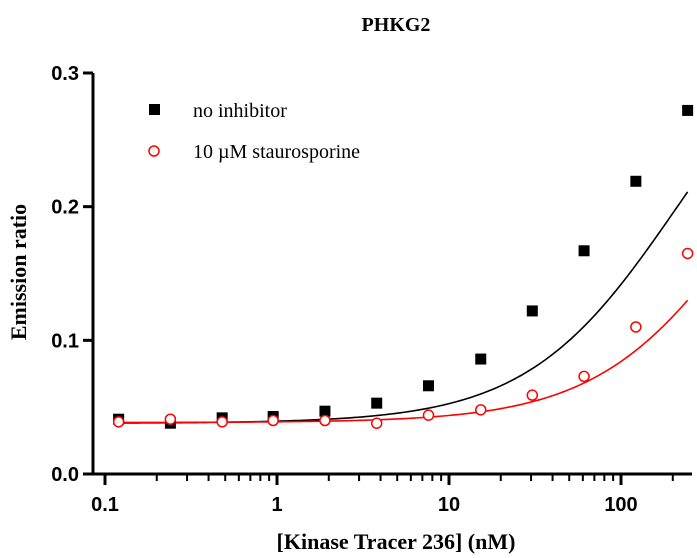 The width and height of the screenshot is (697, 558). I want to click on legend: no inhibitor 10 µM staurosporine, so click(254, 131).